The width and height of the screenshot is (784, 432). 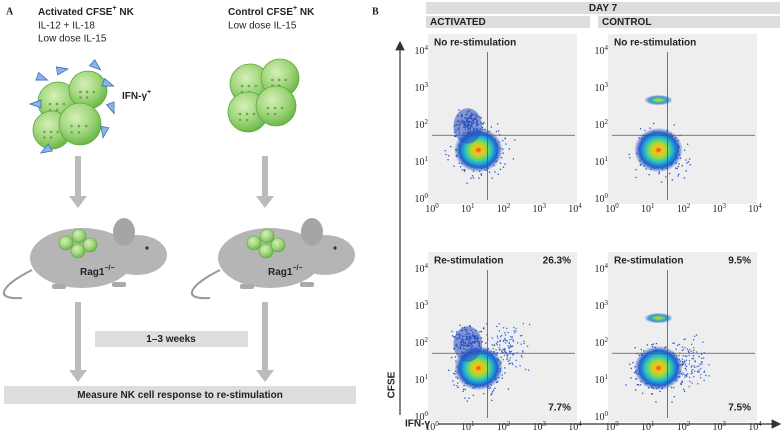 I want to click on x-tick-label: 10⁰, so click(x=612, y=209).